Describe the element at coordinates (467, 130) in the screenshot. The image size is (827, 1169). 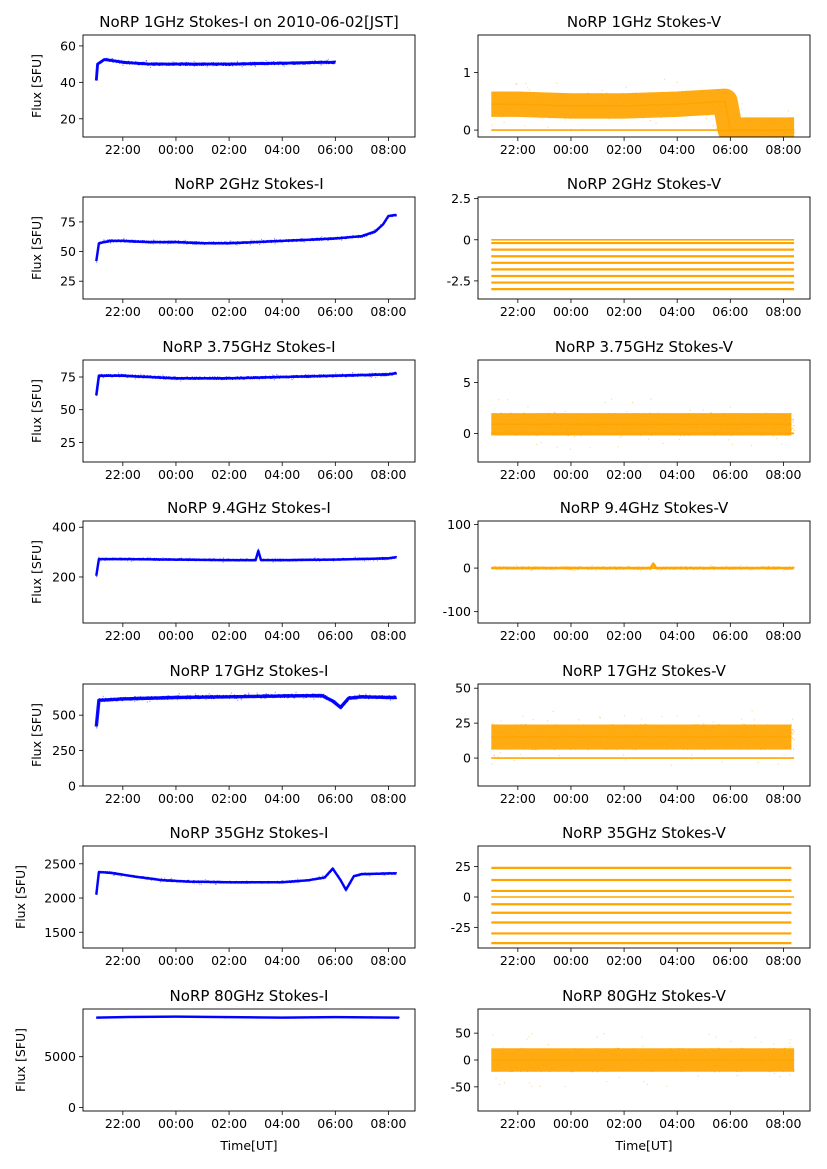
I see `y-tick-label: 0` at that location.